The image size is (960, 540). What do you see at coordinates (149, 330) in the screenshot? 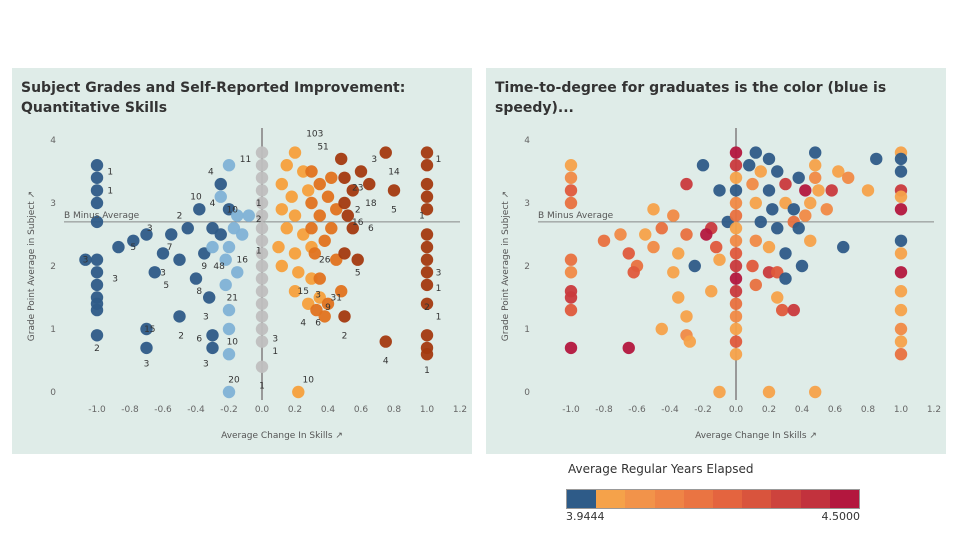
I see `point-count-label: 15` at bounding box center [149, 330].